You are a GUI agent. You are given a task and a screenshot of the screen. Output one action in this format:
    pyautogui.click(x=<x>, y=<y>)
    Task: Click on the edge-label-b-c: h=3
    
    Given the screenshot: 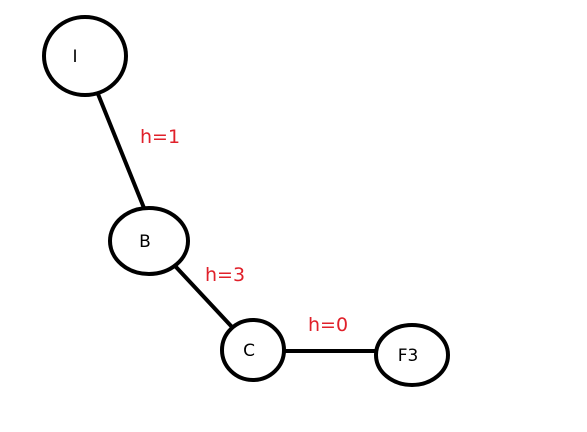 What is the action you would take?
    pyautogui.click(x=225, y=275)
    